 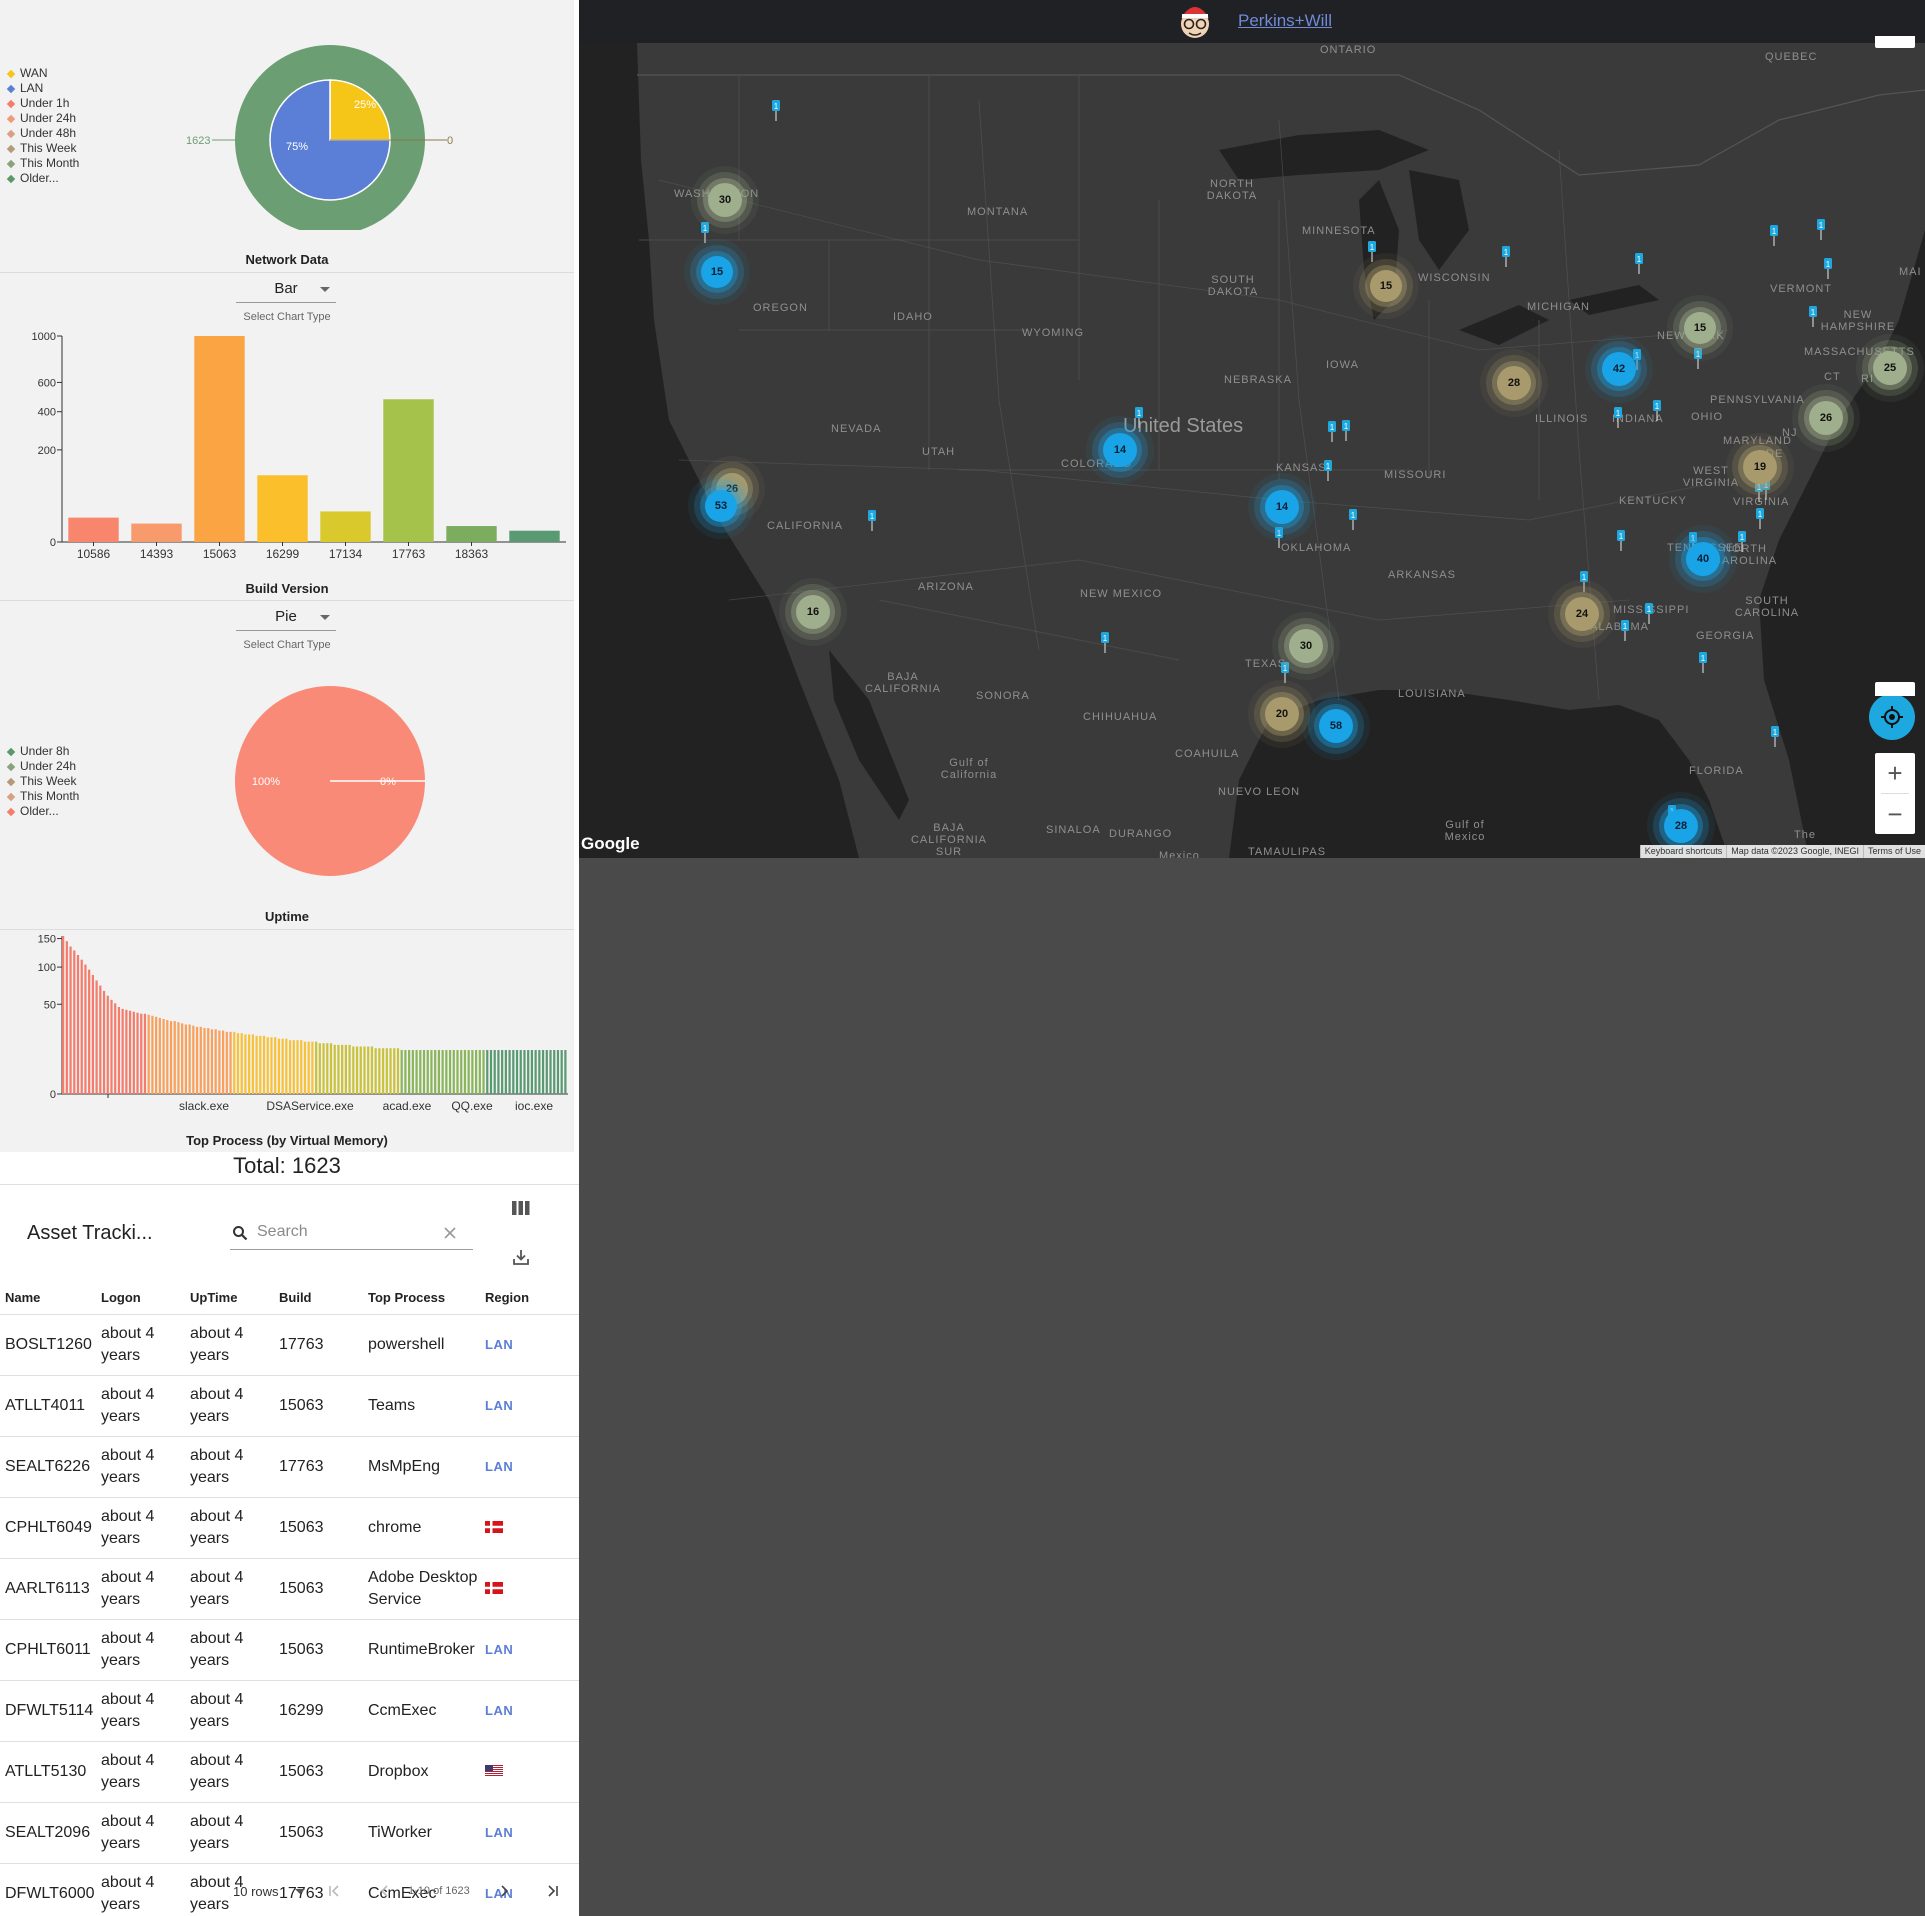 I want to click on donut-inner-slice, so click(x=330, y=140).